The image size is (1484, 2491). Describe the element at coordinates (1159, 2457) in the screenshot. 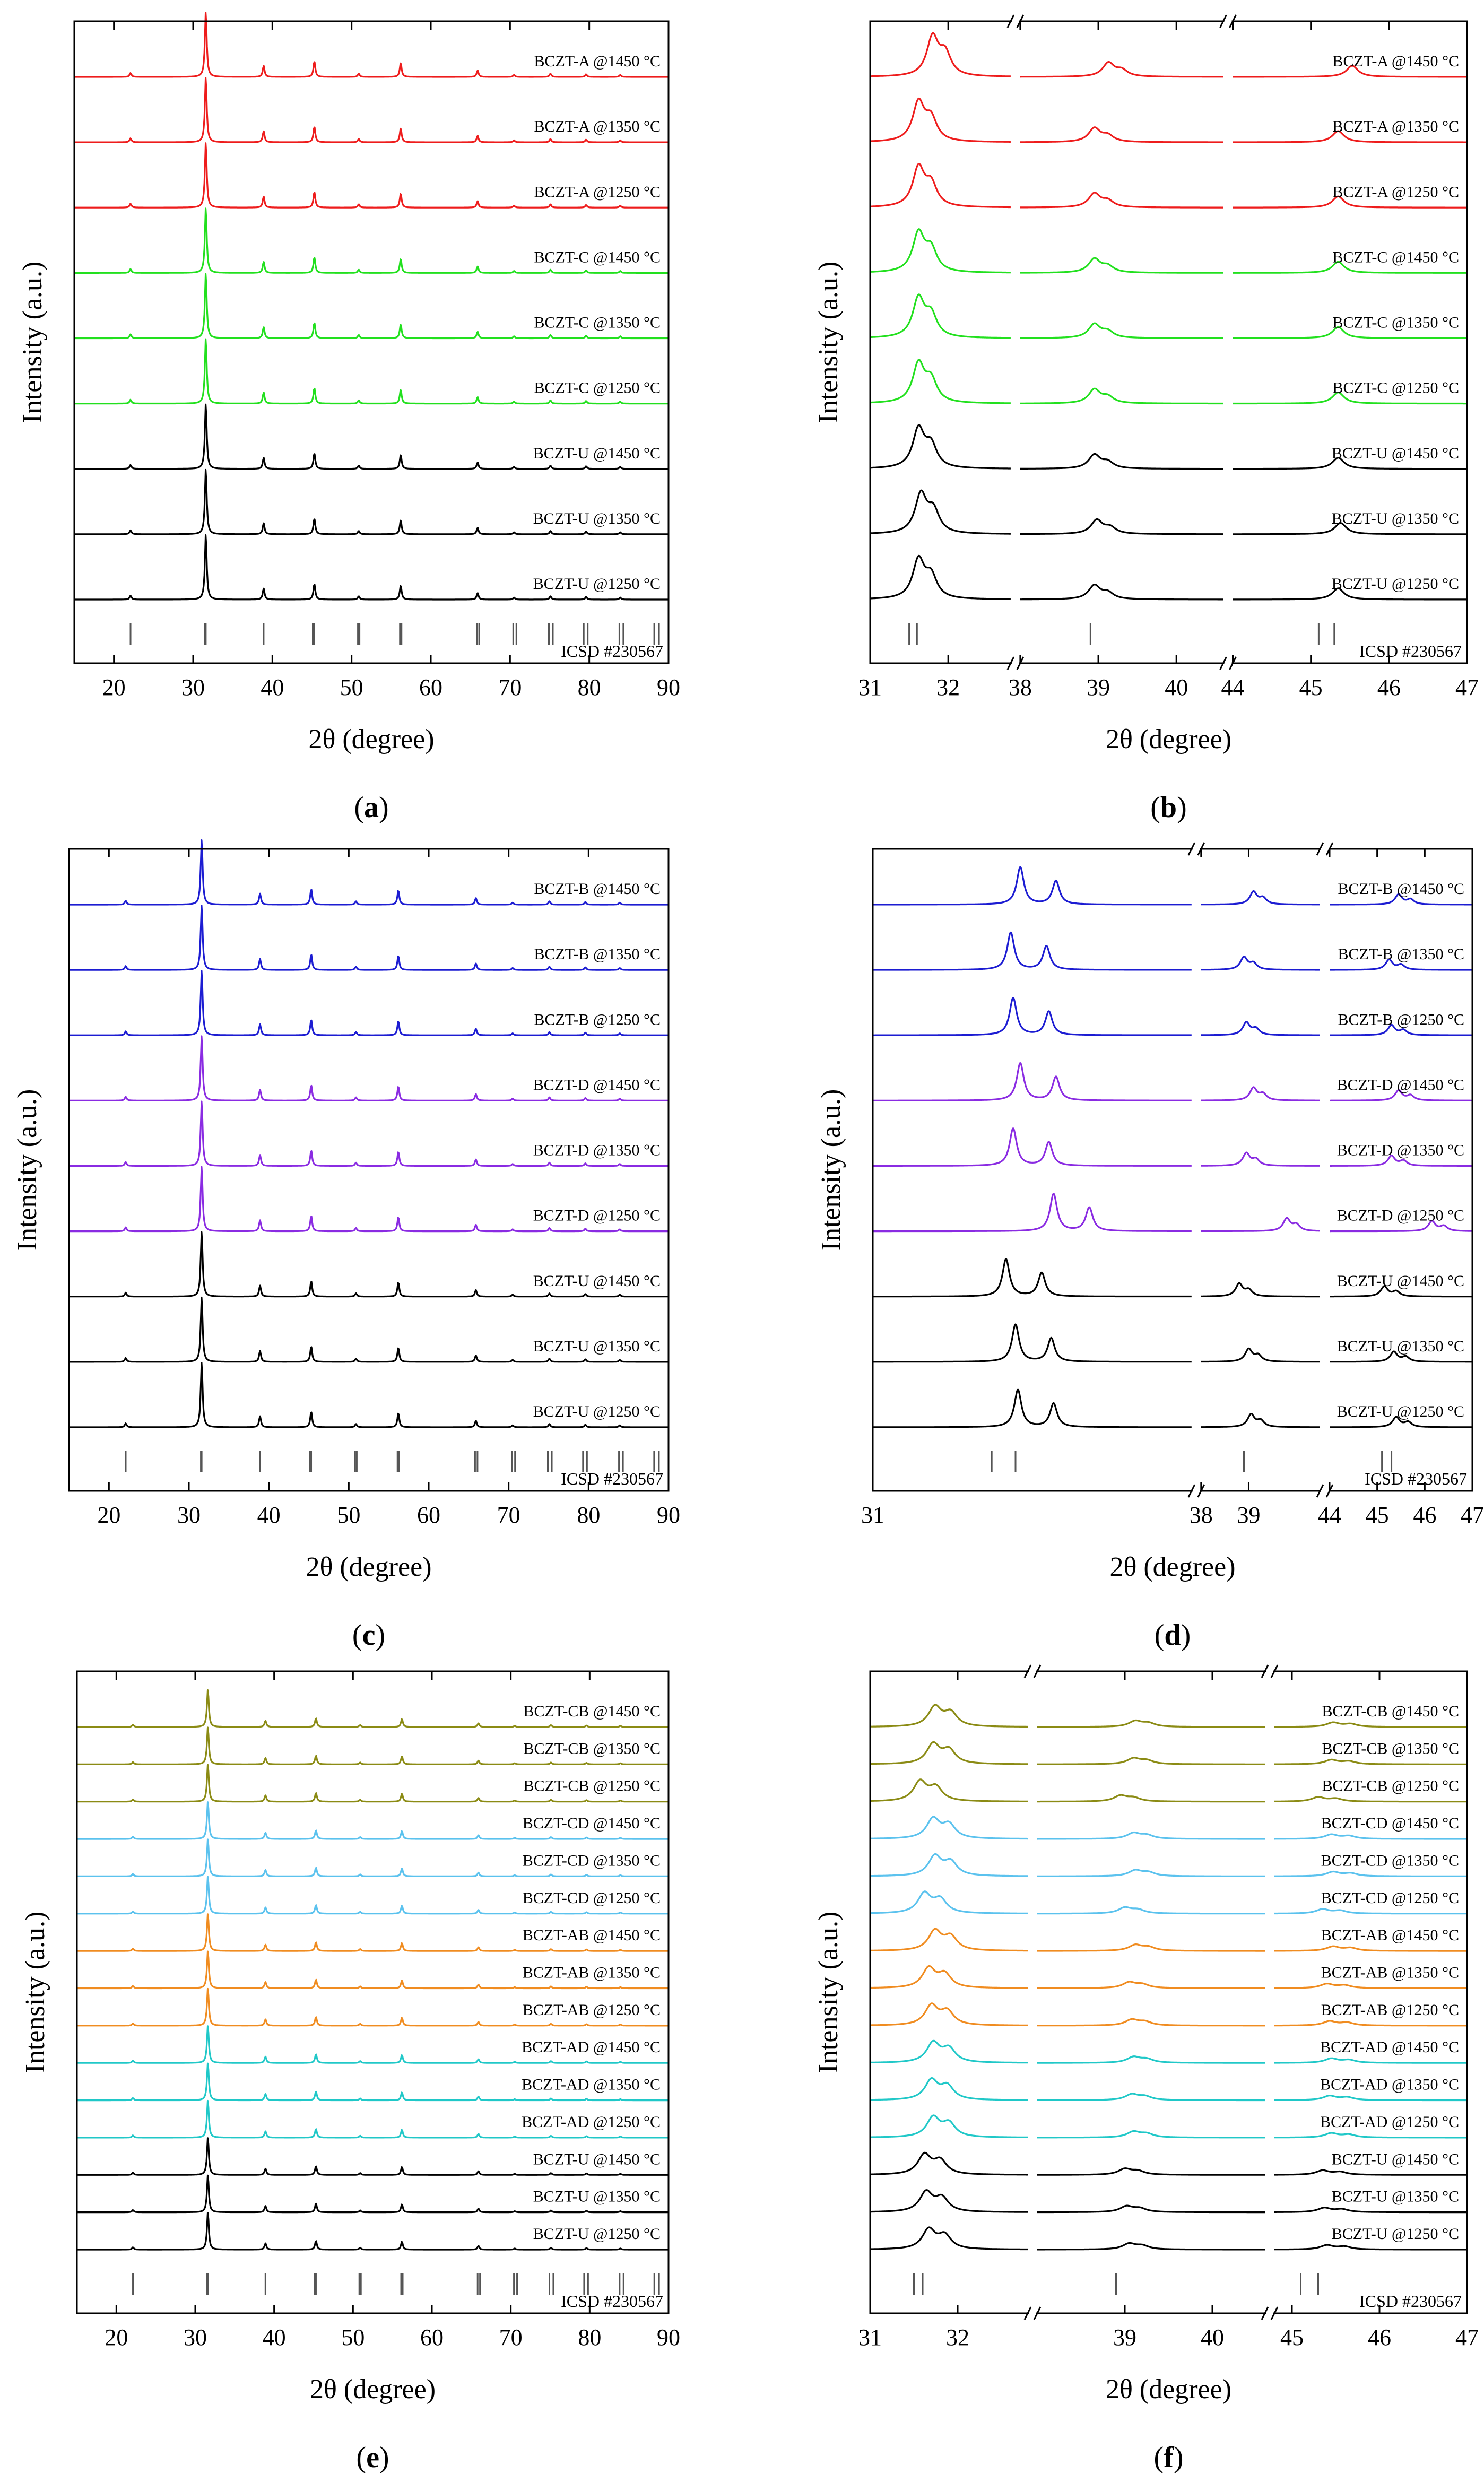

I see `caption-paren-open: (` at that location.